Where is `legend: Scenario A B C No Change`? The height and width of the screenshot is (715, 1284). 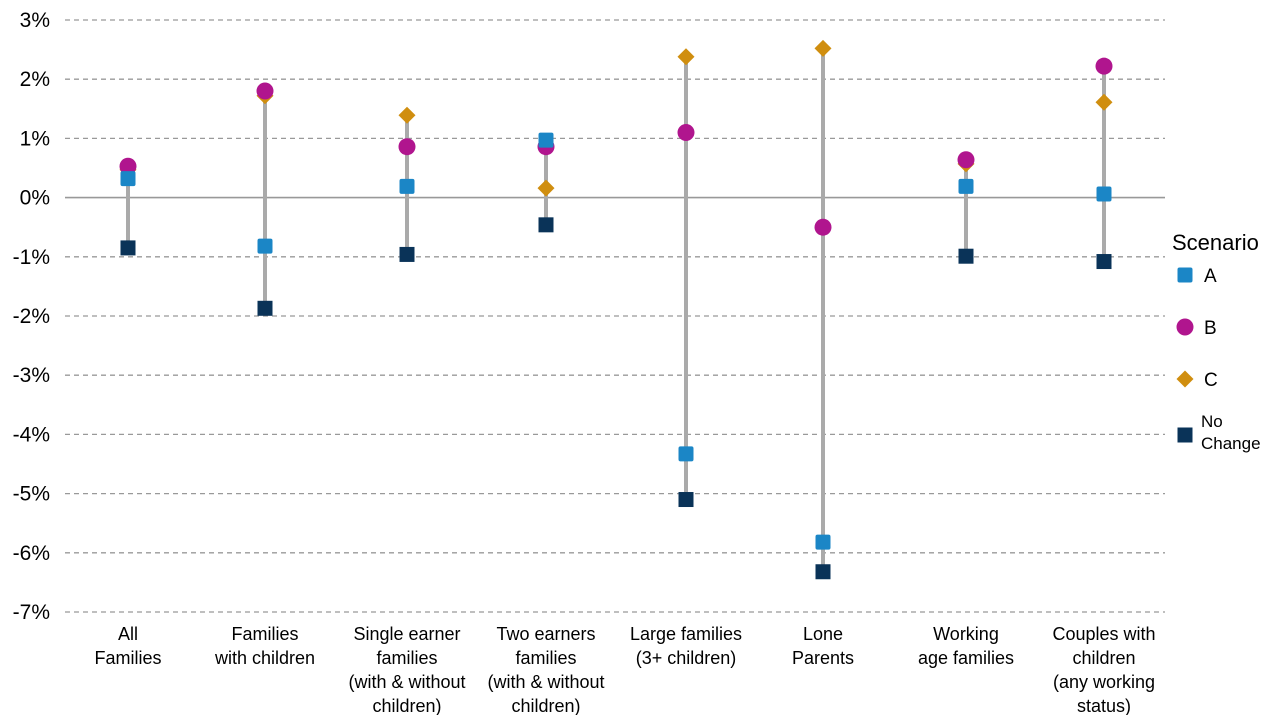
legend: Scenario A B C No Change is located at coordinates (1216, 341).